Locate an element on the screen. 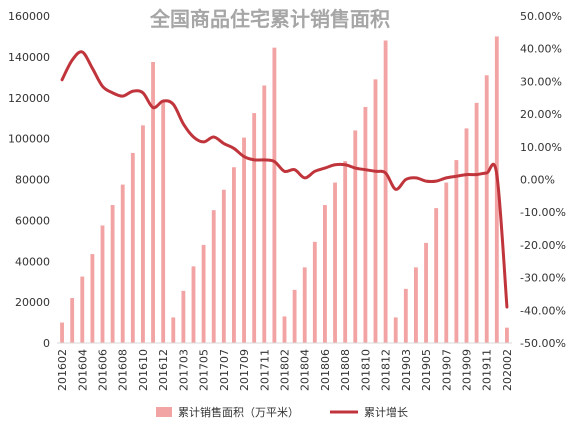  x-tick-label: 202002 is located at coordinates (507, 370).